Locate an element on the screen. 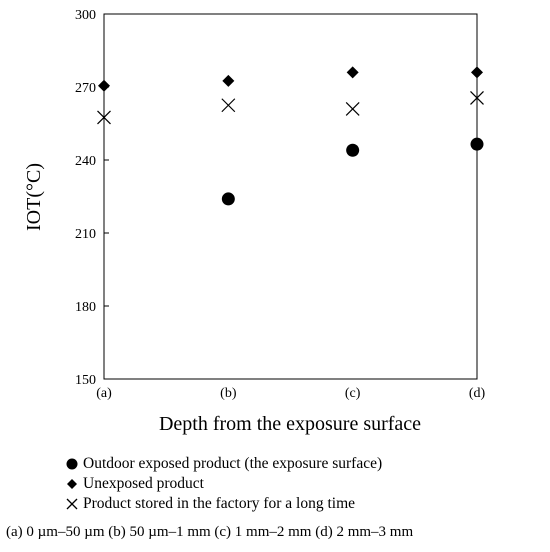 Image resolution: width=550 pixels, height=552 pixels. y-axis-title: IOT(°C) is located at coordinates (34, 197).